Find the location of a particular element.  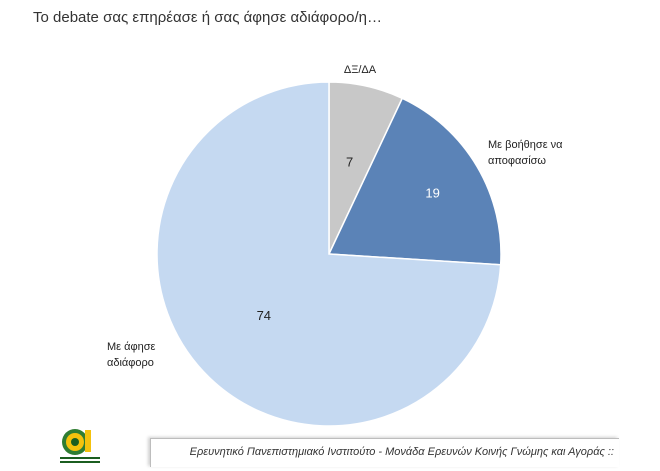

slice-category-label: Με βοήθησε να αποφασίσω is located at coordinates (525, 153).